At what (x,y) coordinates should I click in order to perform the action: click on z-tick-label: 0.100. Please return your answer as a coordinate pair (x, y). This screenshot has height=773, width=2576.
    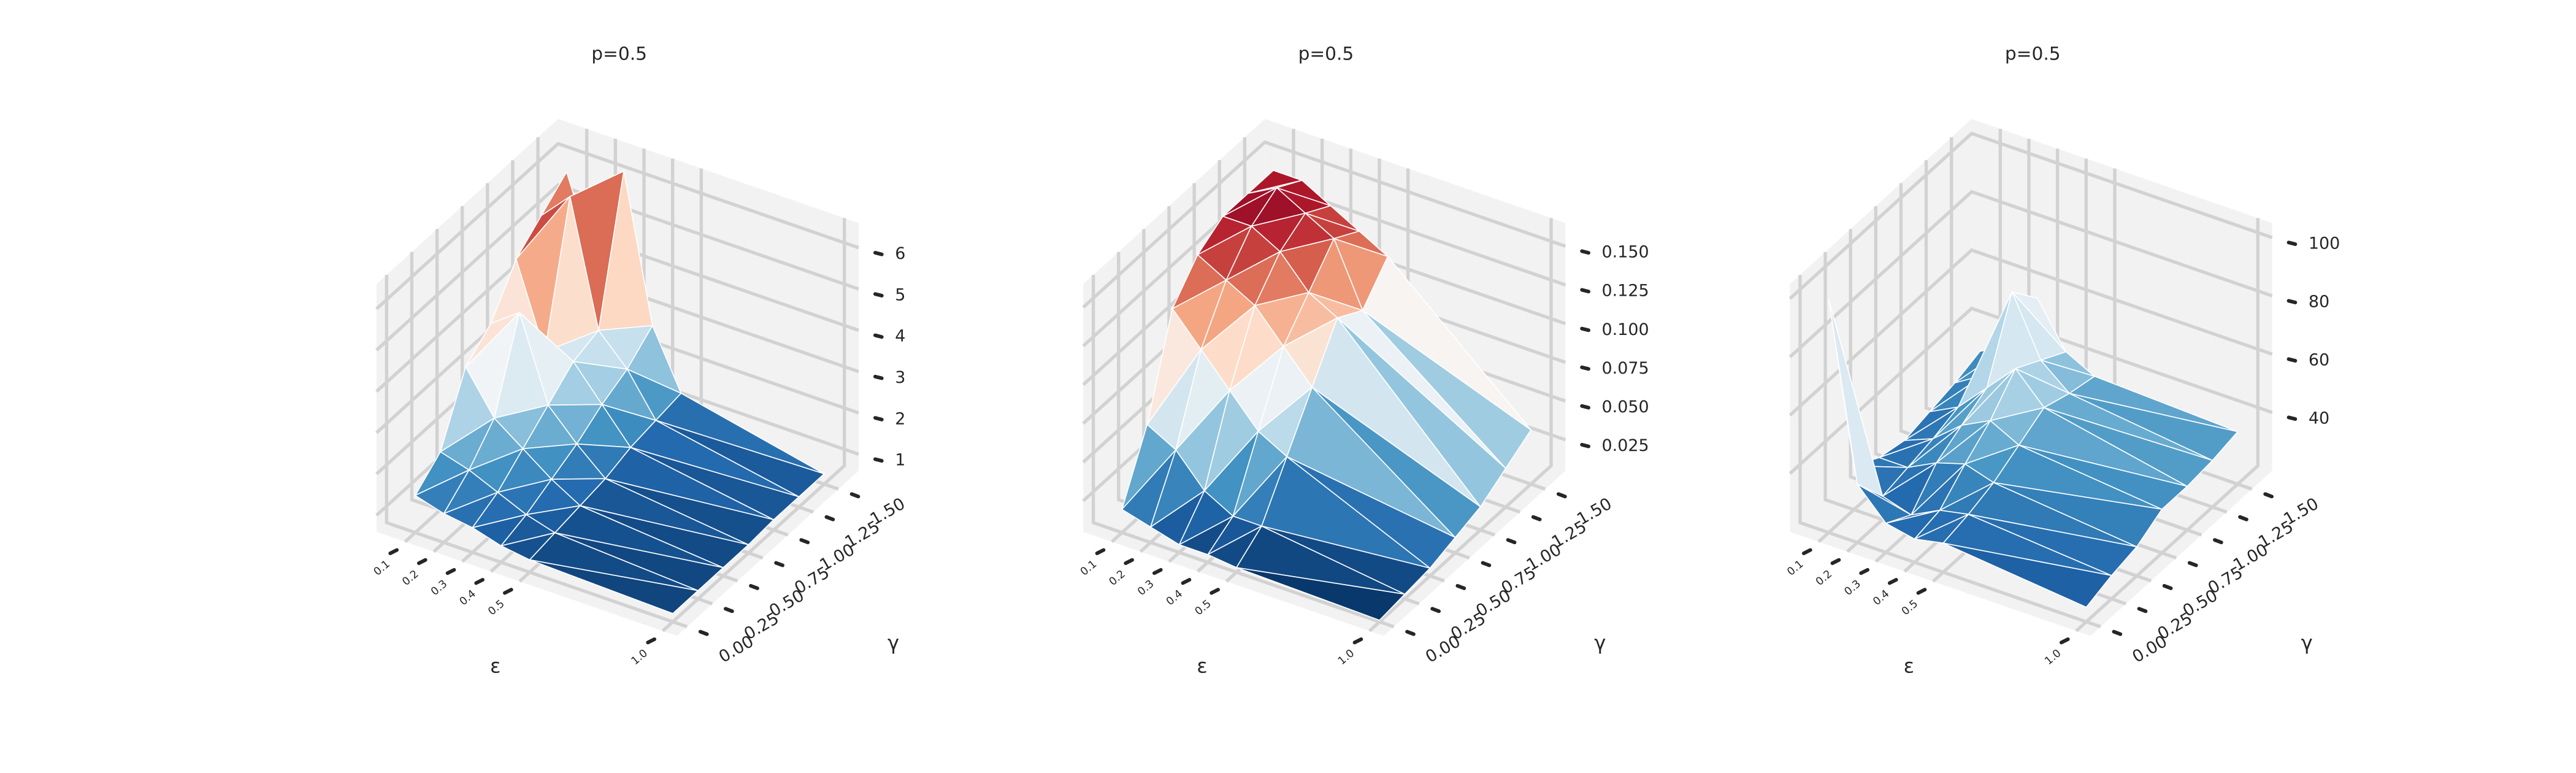
    Looking at the image, I should click on (1625, 329).